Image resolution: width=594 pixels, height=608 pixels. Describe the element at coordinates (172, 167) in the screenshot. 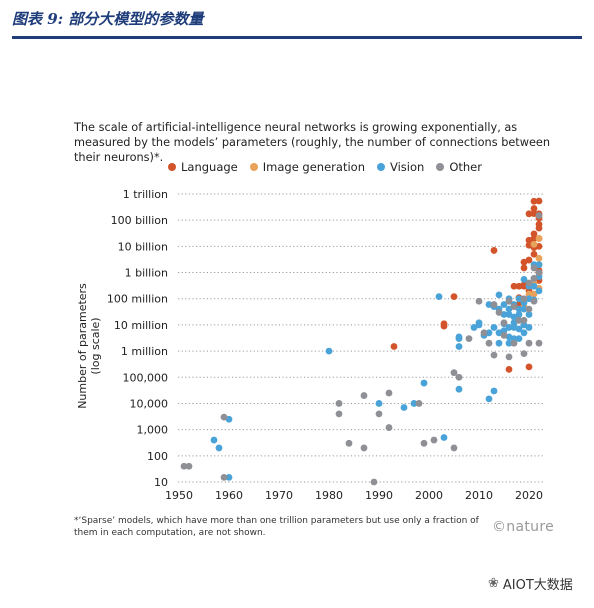

I see `legend-marker-language` at that location.